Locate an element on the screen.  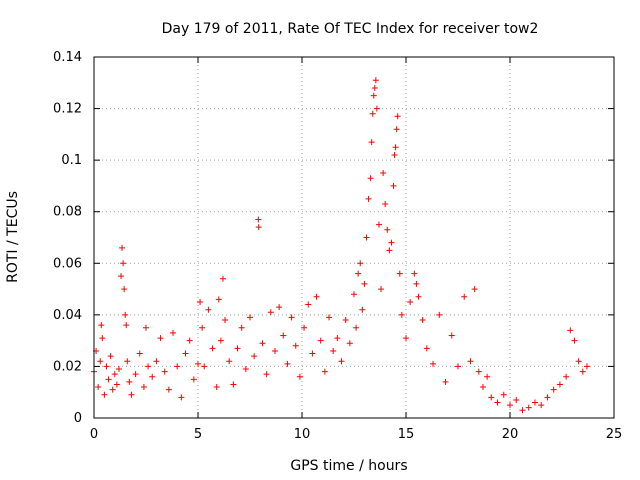
y-axis-label: ROTI / TECUs is located at coordinates (13, 237).